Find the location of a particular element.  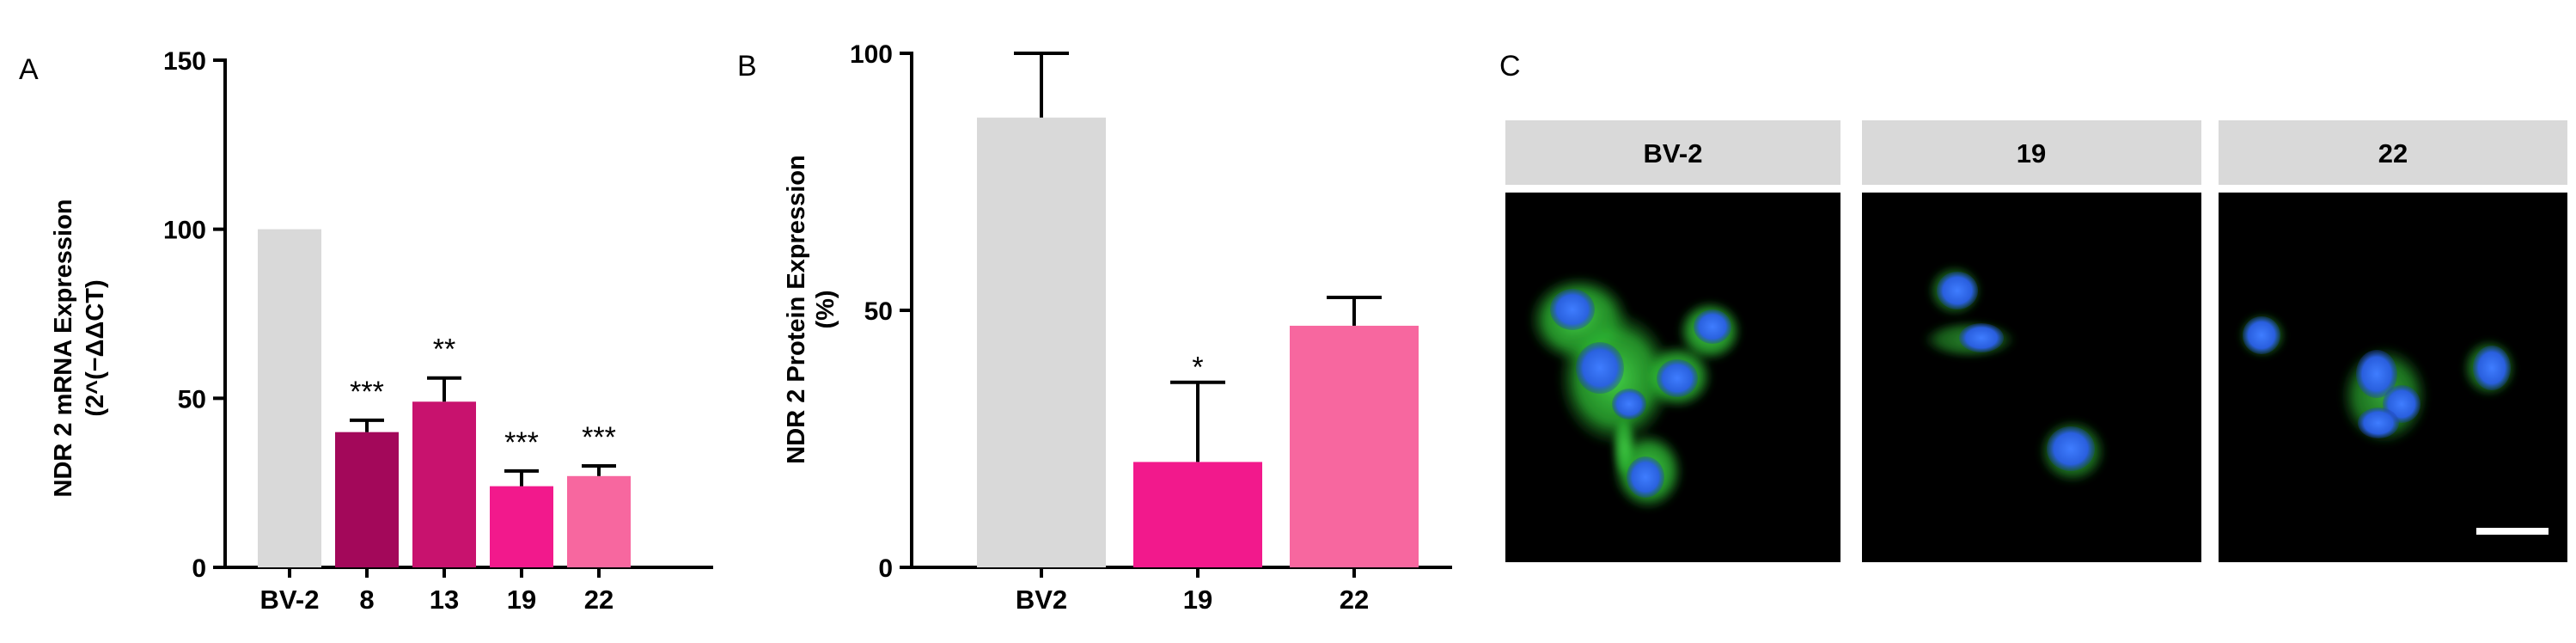

panel-label-a: A is located at coordinates (29, 69).